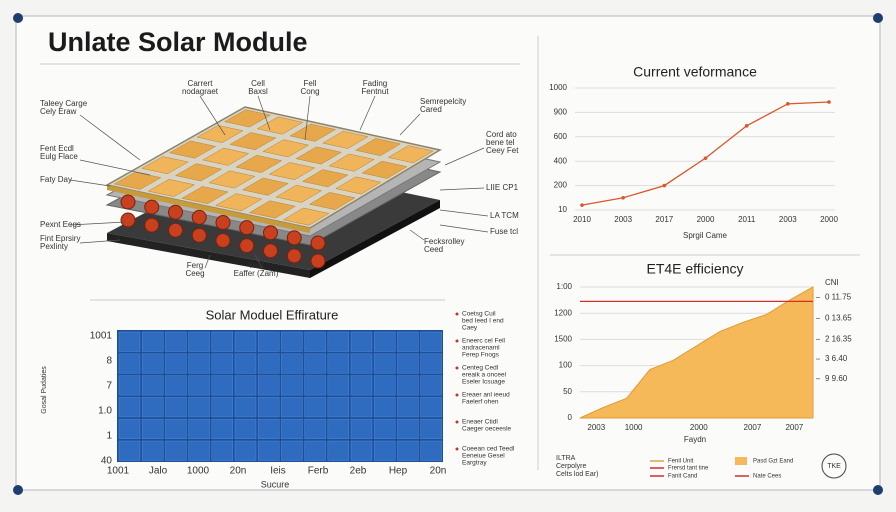 The height and width of the screenshot is (512, 896). Describe the element at coordinates (504, 215) in the screenshot. I see `diagram-label: LA TCM` at that location.